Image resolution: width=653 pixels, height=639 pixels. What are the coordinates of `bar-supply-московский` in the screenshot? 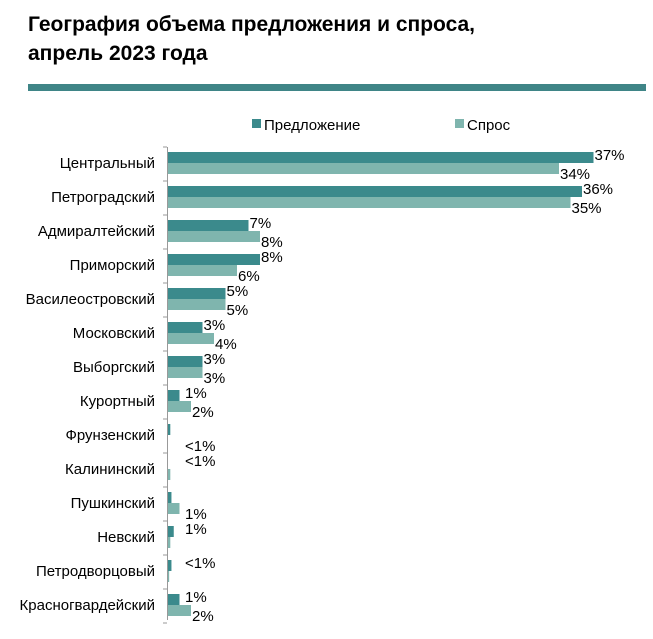 It's located at (185, 327).